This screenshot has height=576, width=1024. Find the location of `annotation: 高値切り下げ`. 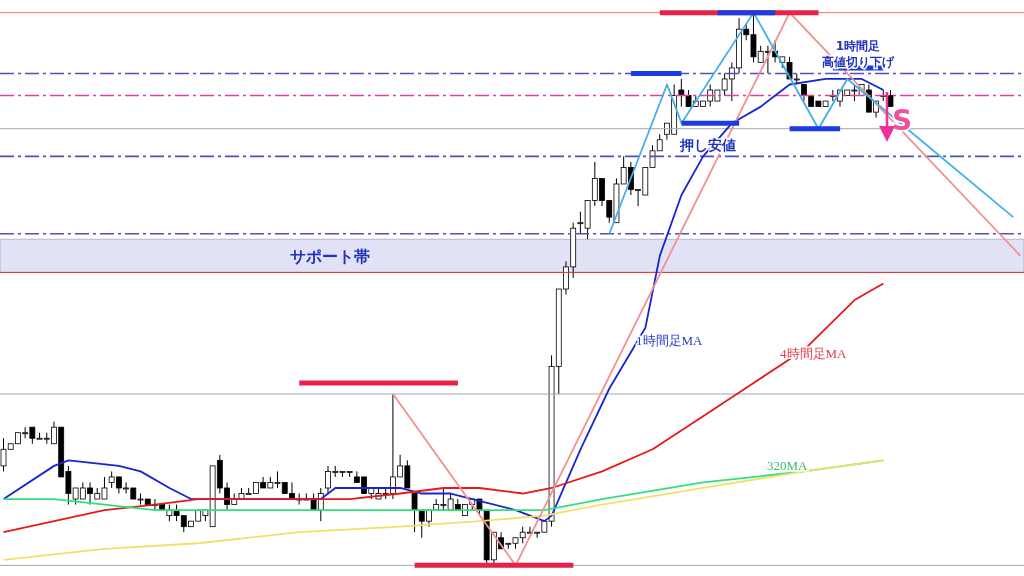

annotation: 高値切り下げ is located at coordinates (858, 62).